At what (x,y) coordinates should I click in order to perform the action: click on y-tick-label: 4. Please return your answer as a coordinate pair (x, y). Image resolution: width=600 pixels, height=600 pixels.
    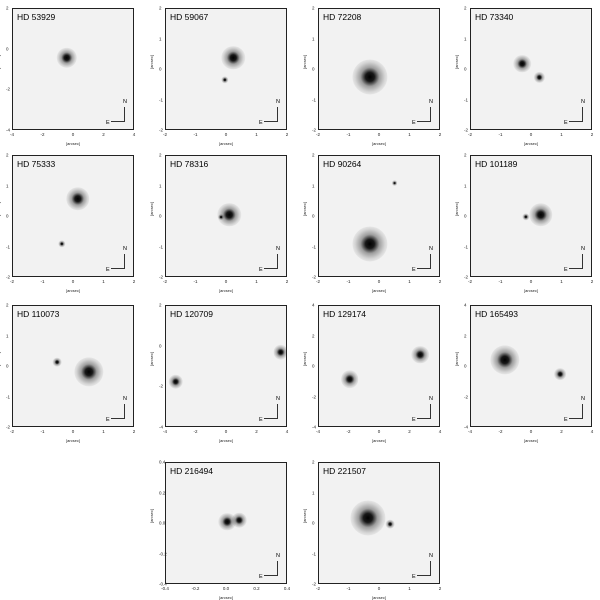
    Looking at the image, I should click on (465, 305).